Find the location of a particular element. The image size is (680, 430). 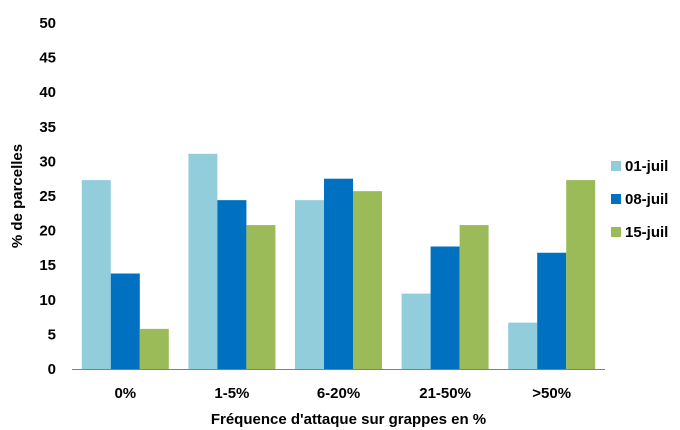

x-tick-label: 0% is located at coordinates (125, 393).